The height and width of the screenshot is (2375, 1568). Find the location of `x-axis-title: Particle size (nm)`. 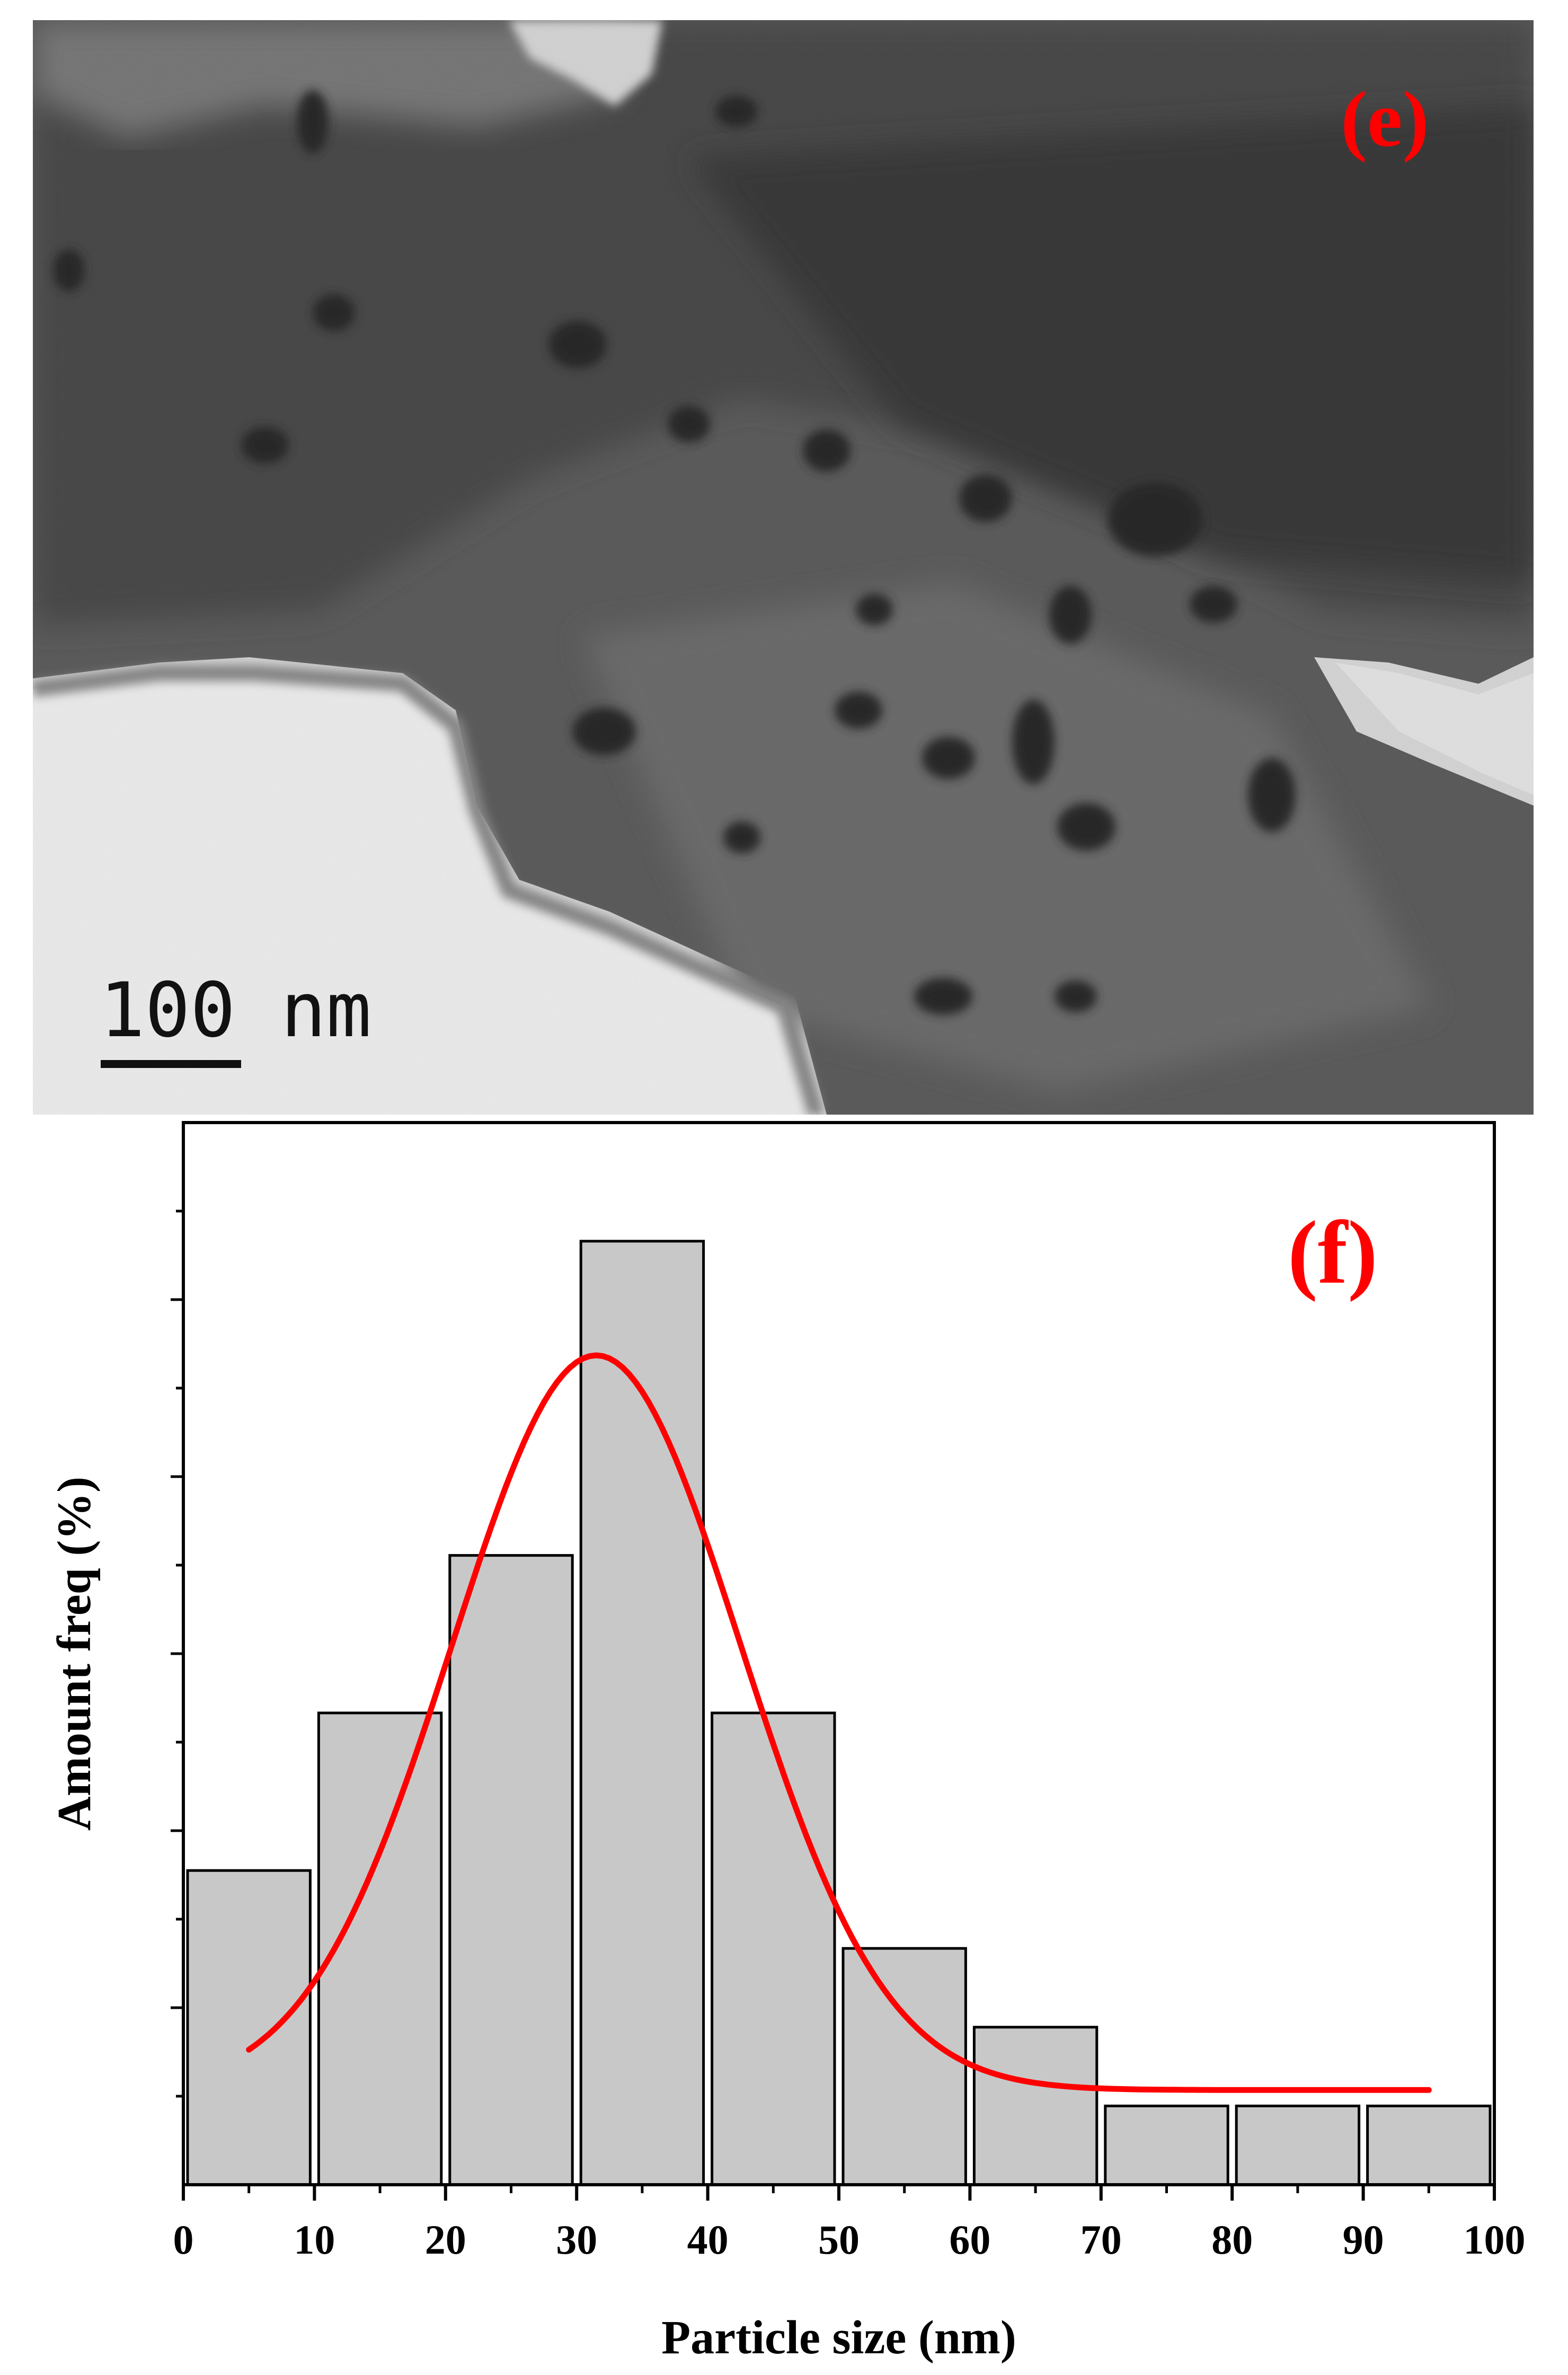

x-axis-title: Particle size (nm) is located at coordinates (838, 2337).